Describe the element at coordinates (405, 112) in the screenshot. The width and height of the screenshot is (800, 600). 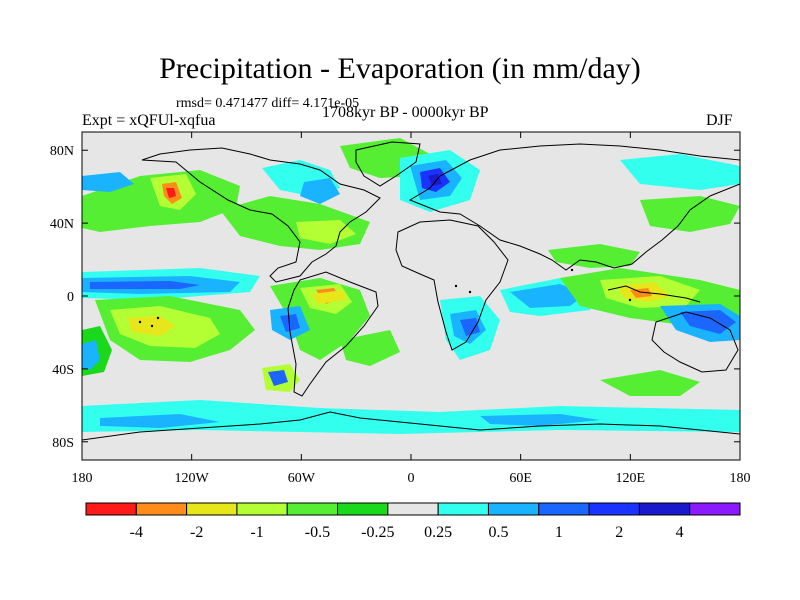
I see `period-label: 1708kyr BP - 0000kyr BP` at that location.